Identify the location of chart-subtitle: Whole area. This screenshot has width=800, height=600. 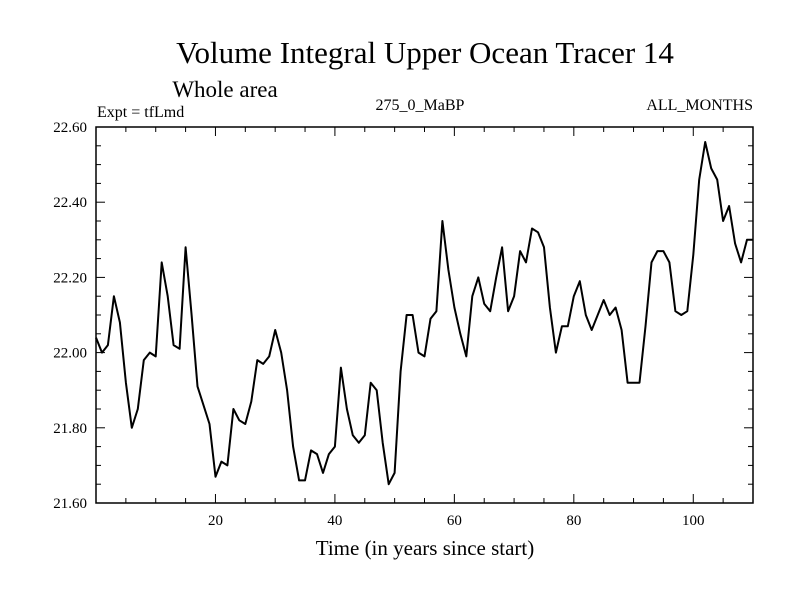
(224, 89).